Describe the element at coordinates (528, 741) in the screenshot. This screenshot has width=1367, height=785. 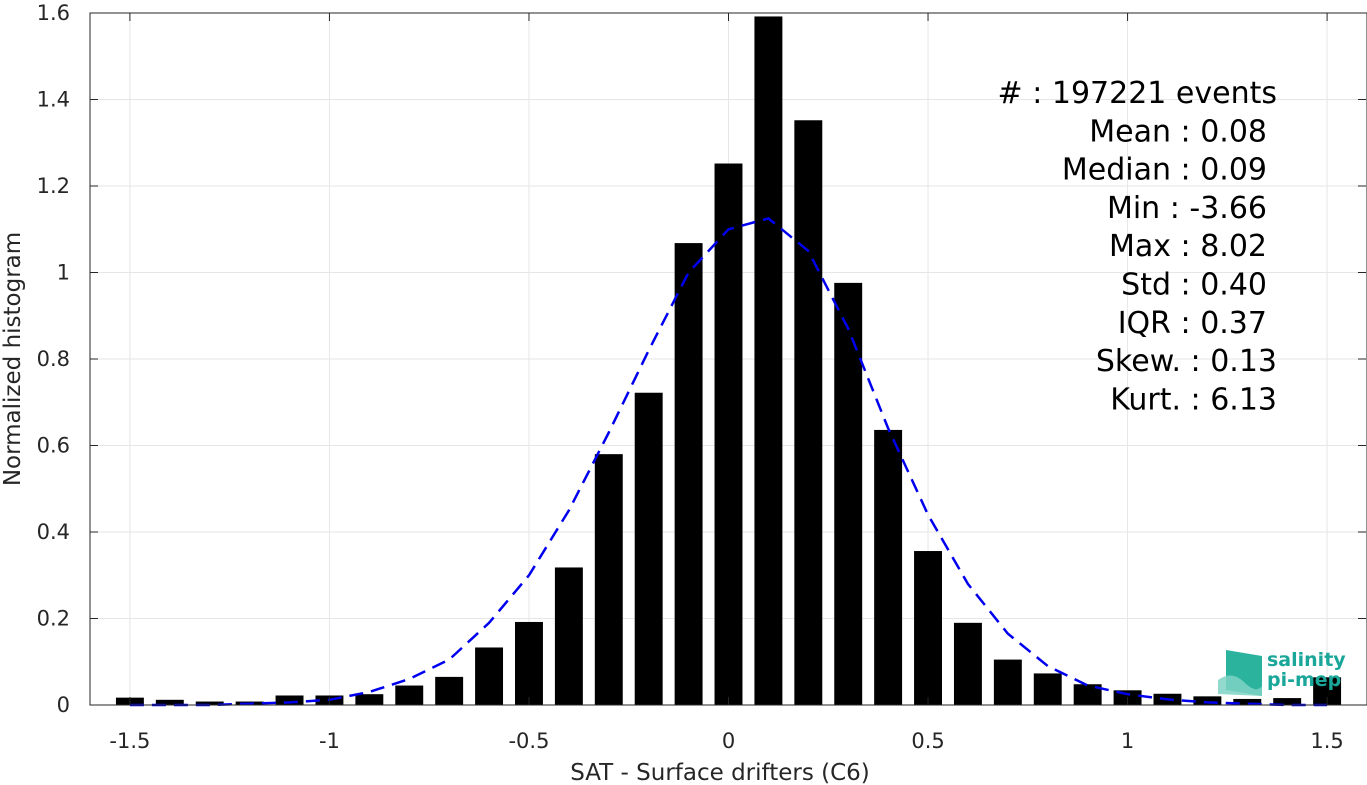
I see `x-tick-label: -0.5` at that location.